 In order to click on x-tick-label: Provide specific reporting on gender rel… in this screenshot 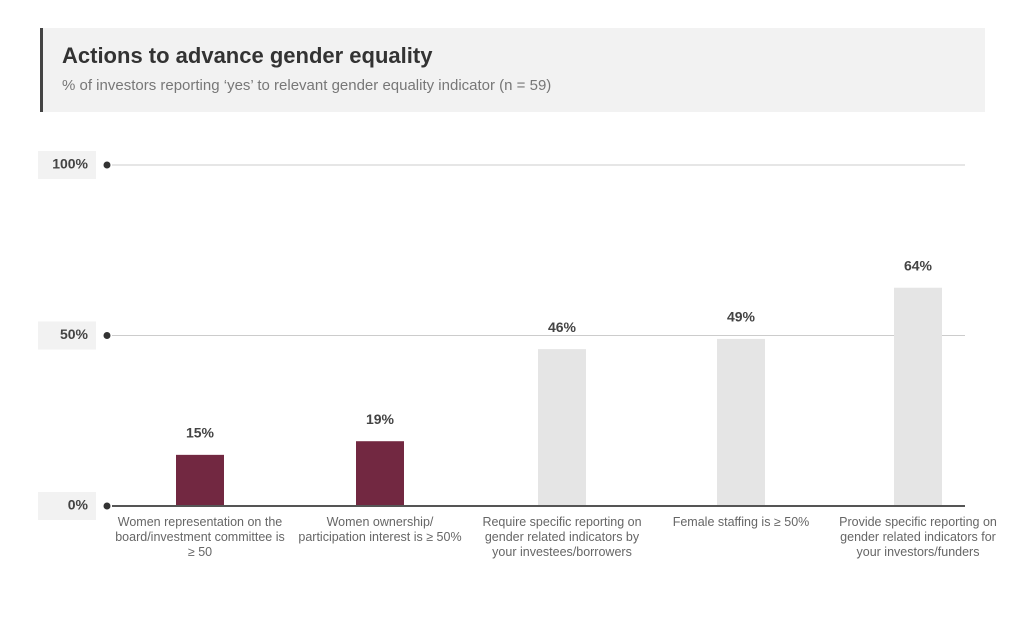, I will do `click(918, 537)`.